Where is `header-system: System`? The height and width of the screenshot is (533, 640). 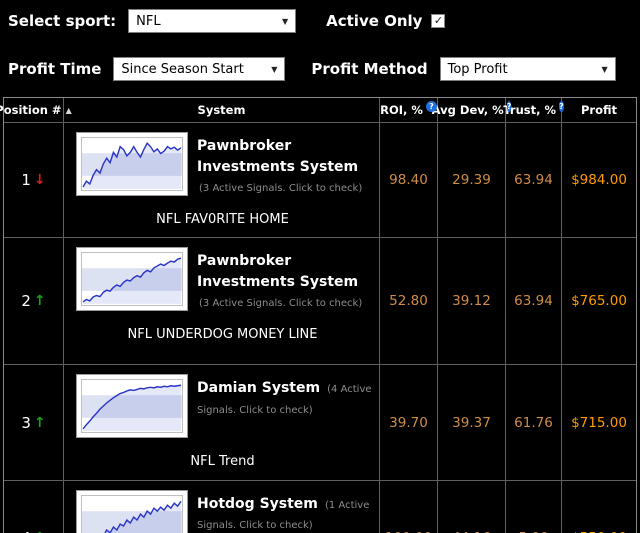
header-system: System is located at coordinates (222, 110).